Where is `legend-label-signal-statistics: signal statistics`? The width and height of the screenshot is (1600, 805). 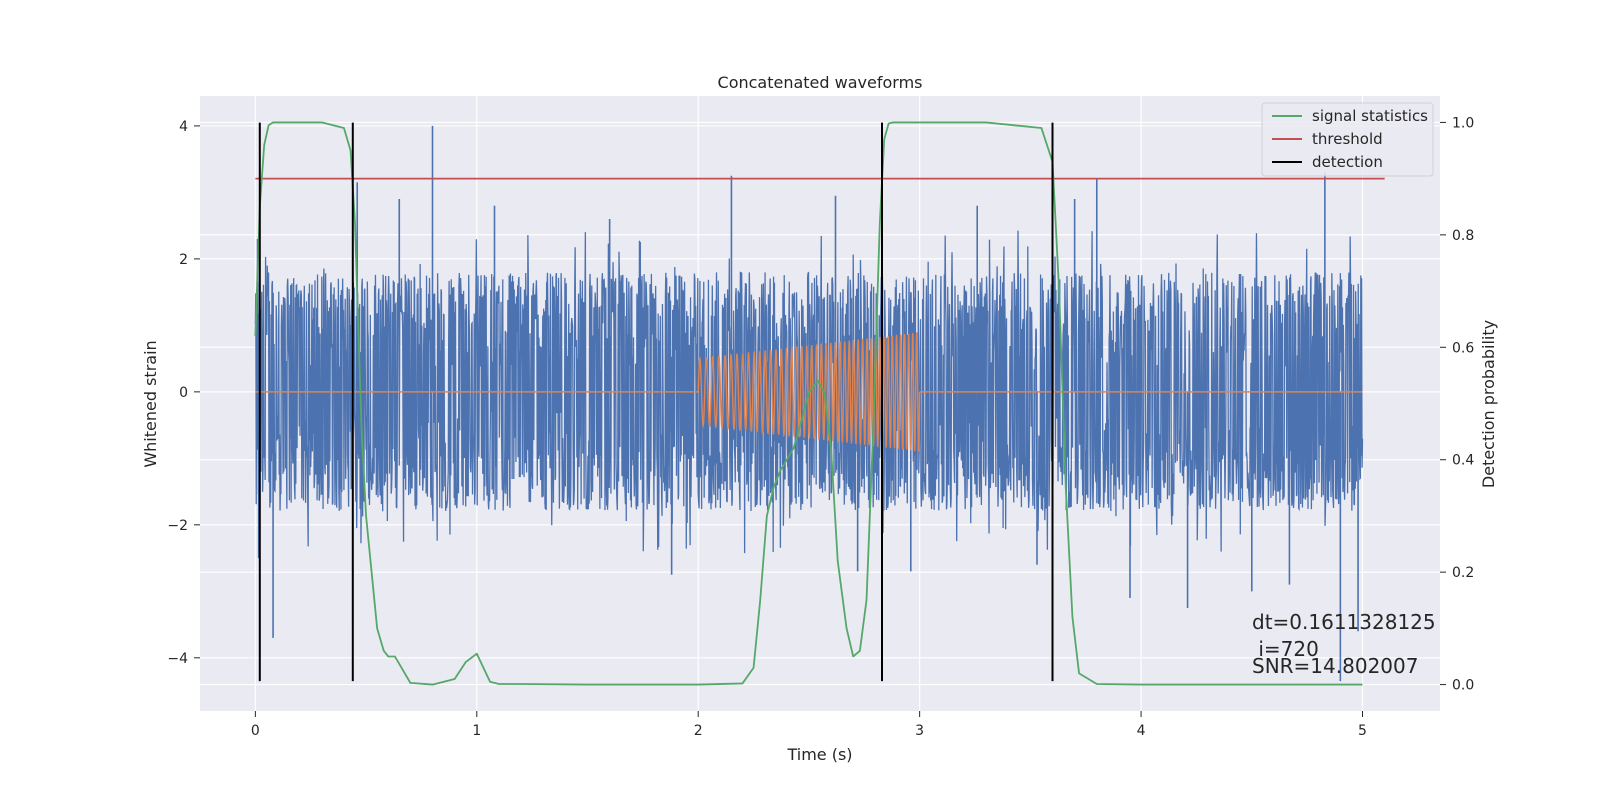 legend-label-signal-statistics: signal statistics is located at coordinates (1370, 116).